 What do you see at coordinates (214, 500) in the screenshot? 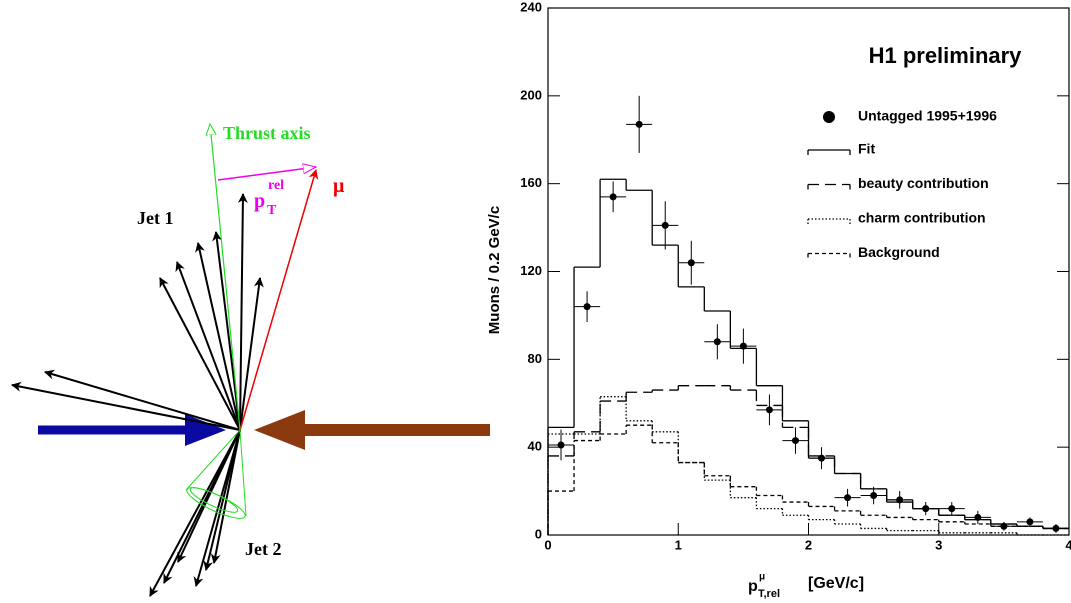
I see `cone-ellipse` at bounding box center [214, 500].